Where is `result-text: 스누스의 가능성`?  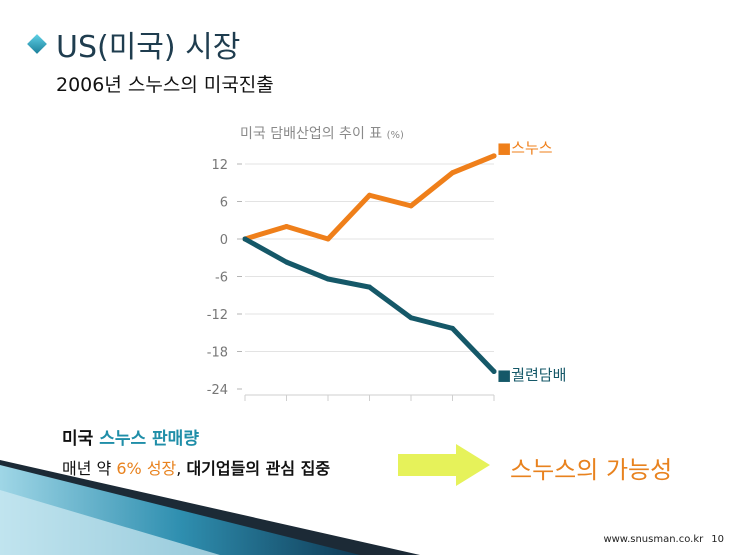
result-text: 스누스의 가능성 is located at coordinates (591, 470).